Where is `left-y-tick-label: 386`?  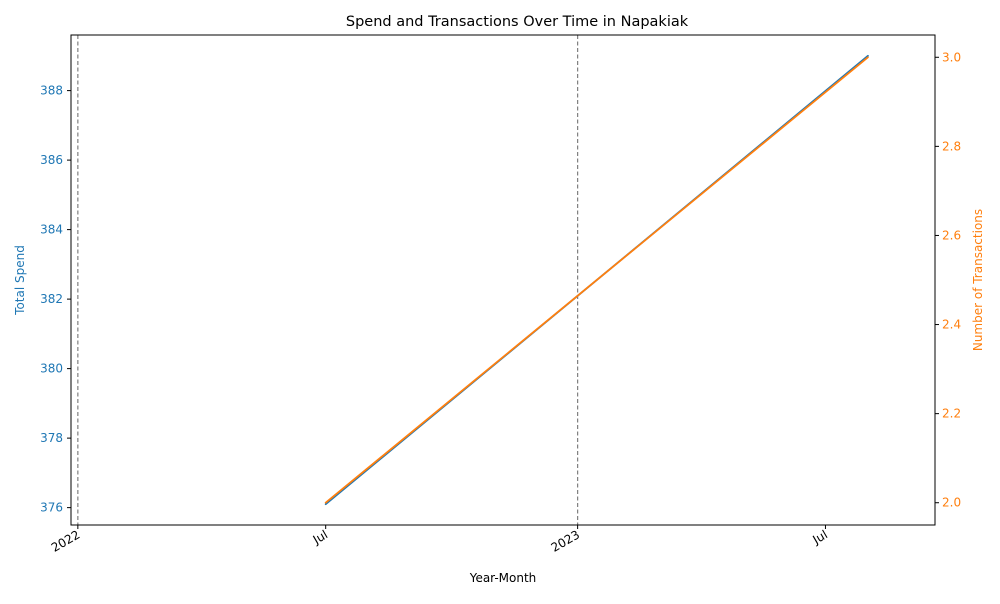 left-y-tick-label: 386 is located at coordinates (51, 160).